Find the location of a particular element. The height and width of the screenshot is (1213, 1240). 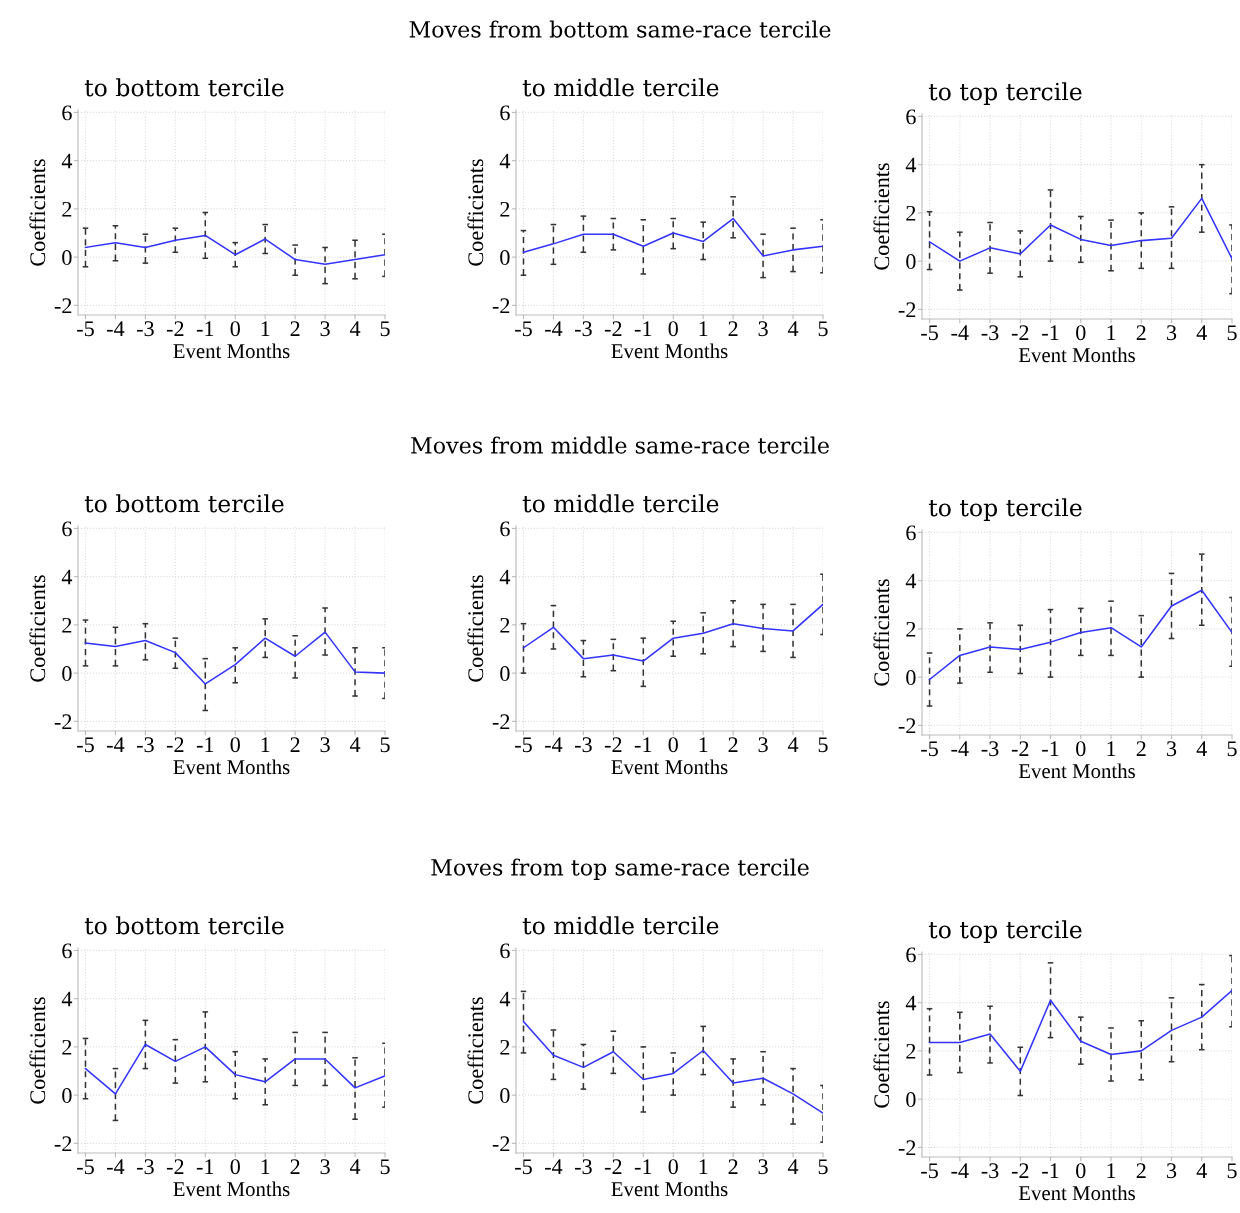

text: Moves from top same-race tercile is located at coordinates (620, 869).